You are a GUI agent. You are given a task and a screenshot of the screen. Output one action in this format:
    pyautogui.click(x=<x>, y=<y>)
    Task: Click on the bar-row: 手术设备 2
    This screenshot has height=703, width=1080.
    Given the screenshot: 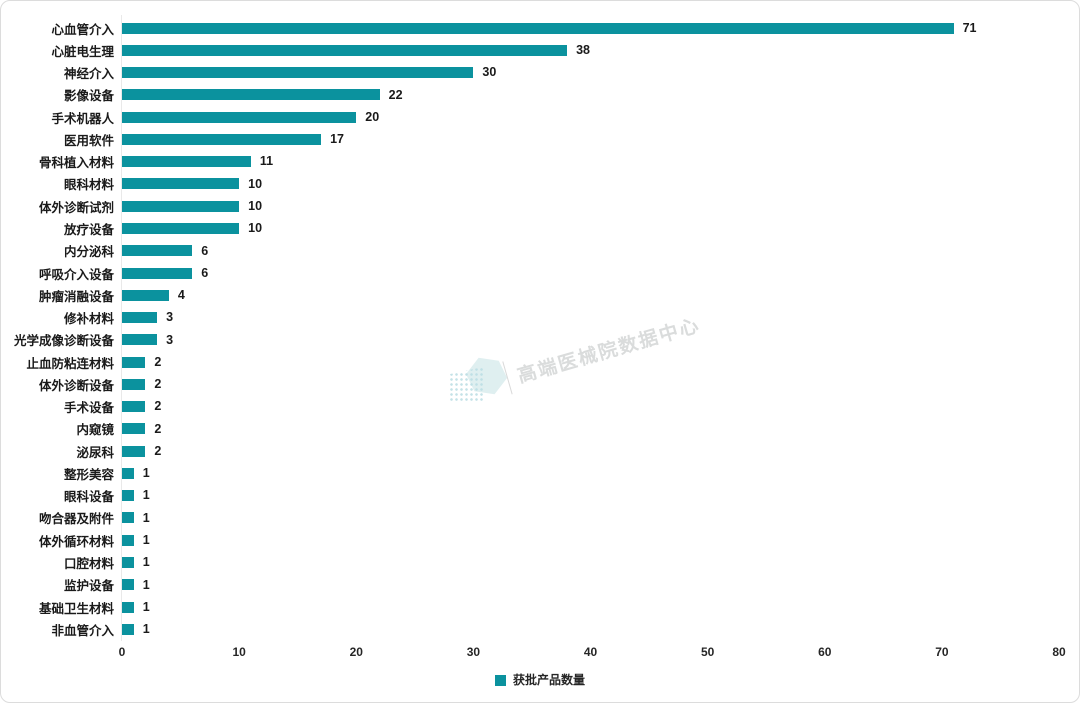 What is the action you would take?
    pyautogui.click(x=530, y=407)
    